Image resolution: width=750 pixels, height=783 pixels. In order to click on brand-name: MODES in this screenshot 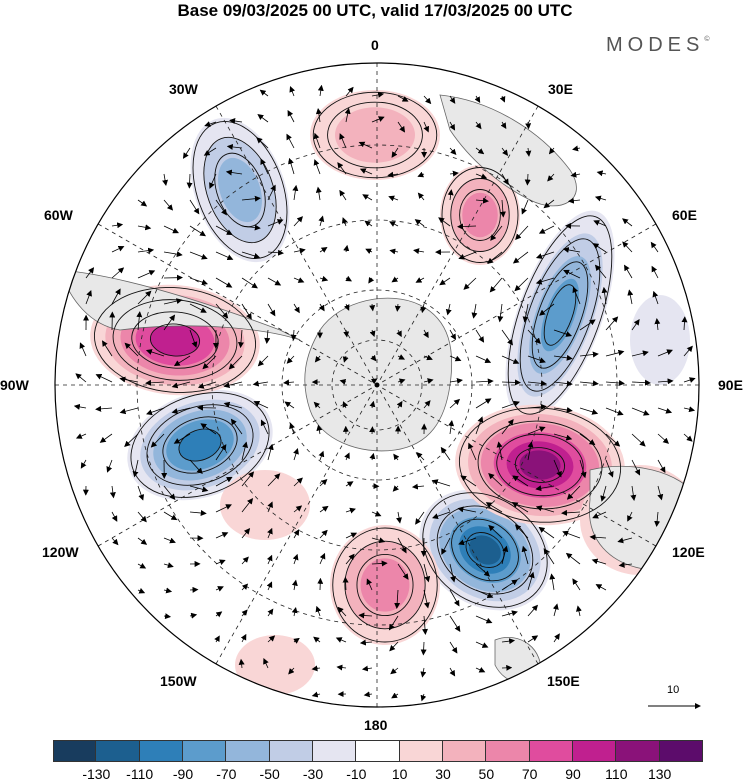, I will do `click(655, 45)`.